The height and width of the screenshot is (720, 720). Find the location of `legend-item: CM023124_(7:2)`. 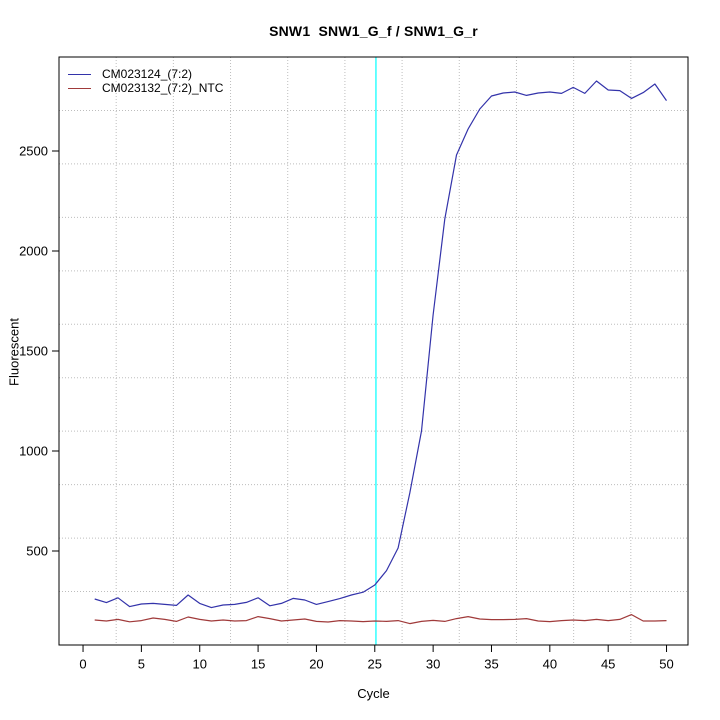

legend-item: CM023124_(7:2) is located at coordinates (145, 74).